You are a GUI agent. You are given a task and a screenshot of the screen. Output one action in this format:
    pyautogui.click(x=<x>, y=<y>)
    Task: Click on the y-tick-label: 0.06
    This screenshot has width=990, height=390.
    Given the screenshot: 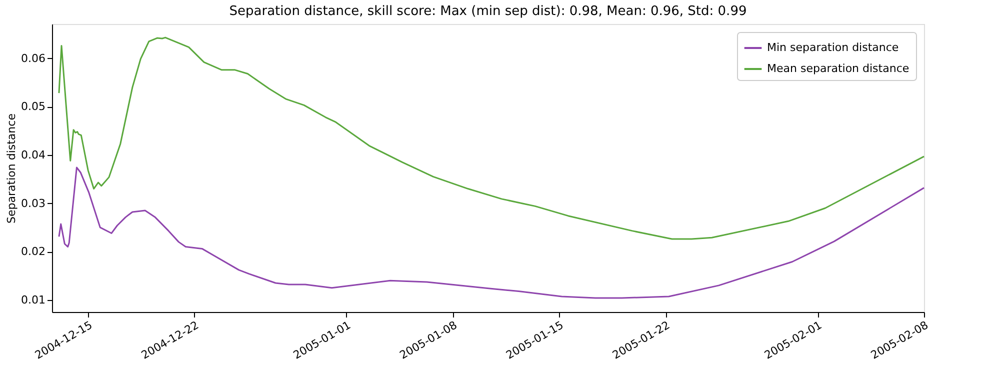 What is the action you would take?
    pyautogui.click(x=33, y=58)
    